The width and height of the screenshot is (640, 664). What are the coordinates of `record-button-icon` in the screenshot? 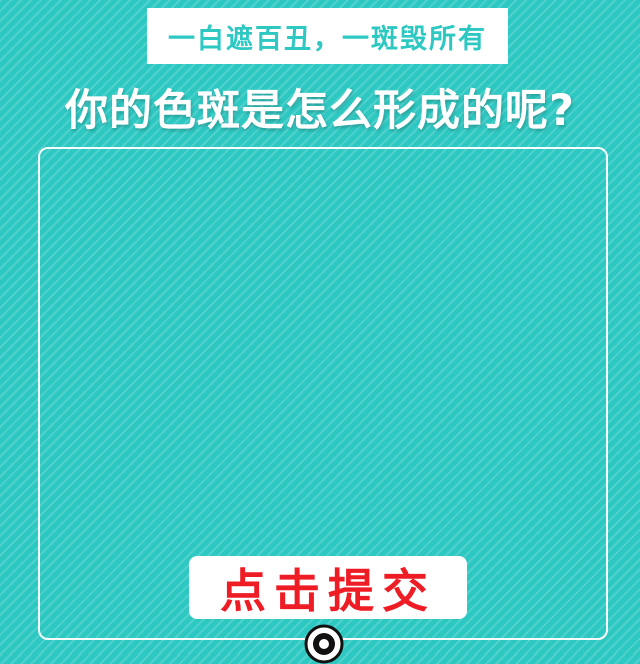 It's located at (324, 644).